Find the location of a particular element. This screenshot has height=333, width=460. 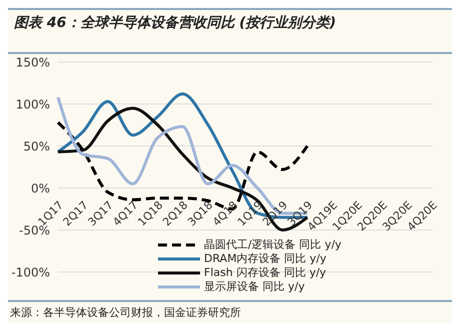

y-tick-label: -100% is located at coordinates (30, 272).